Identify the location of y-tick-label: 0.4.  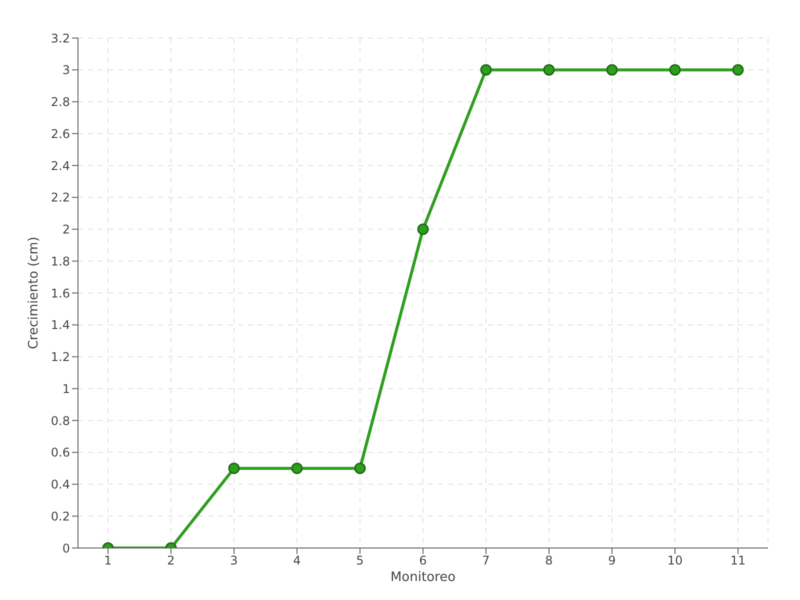
(60, 485).